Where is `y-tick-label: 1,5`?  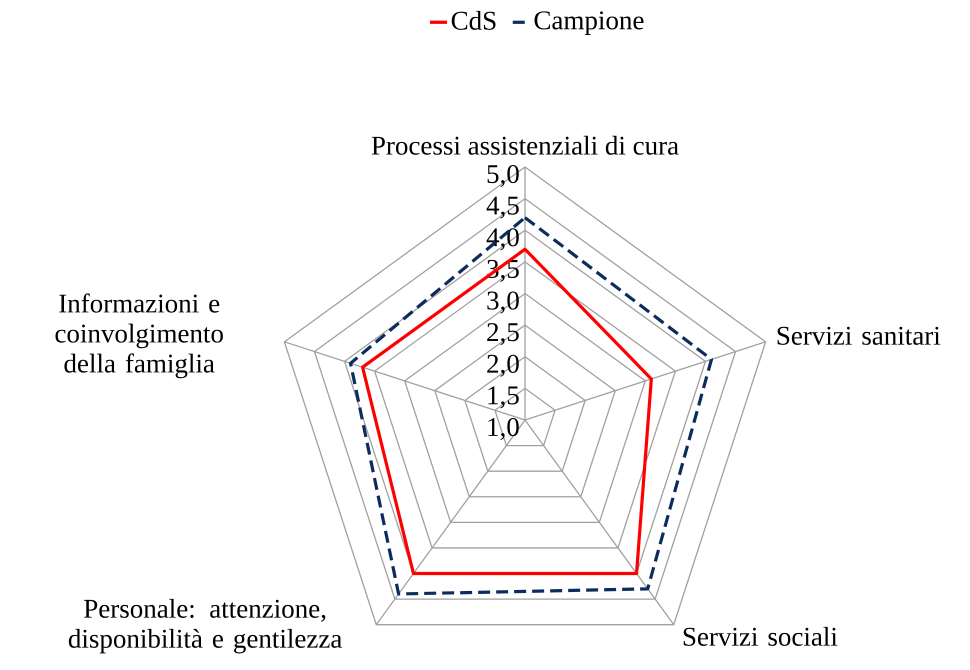 y-tick-label: 1,5 is located at coordinates (503, 397).